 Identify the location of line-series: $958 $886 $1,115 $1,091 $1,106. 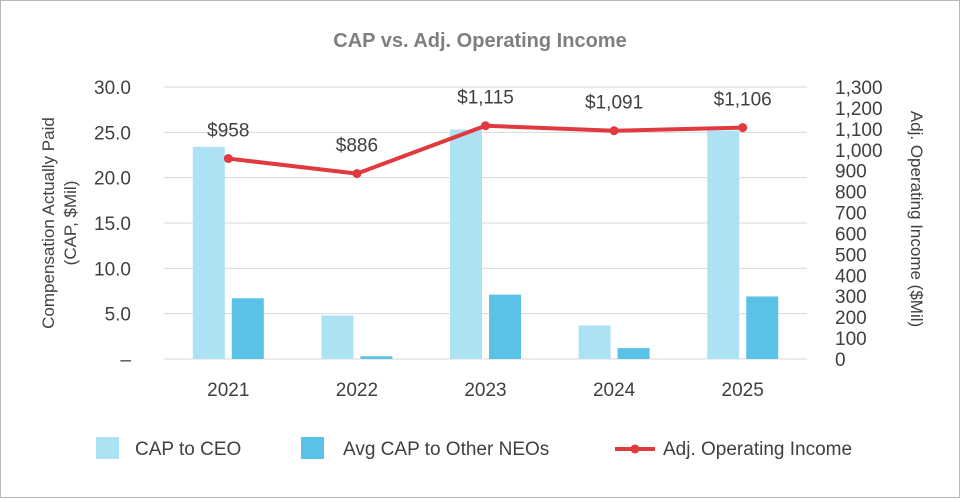
(489, 133).